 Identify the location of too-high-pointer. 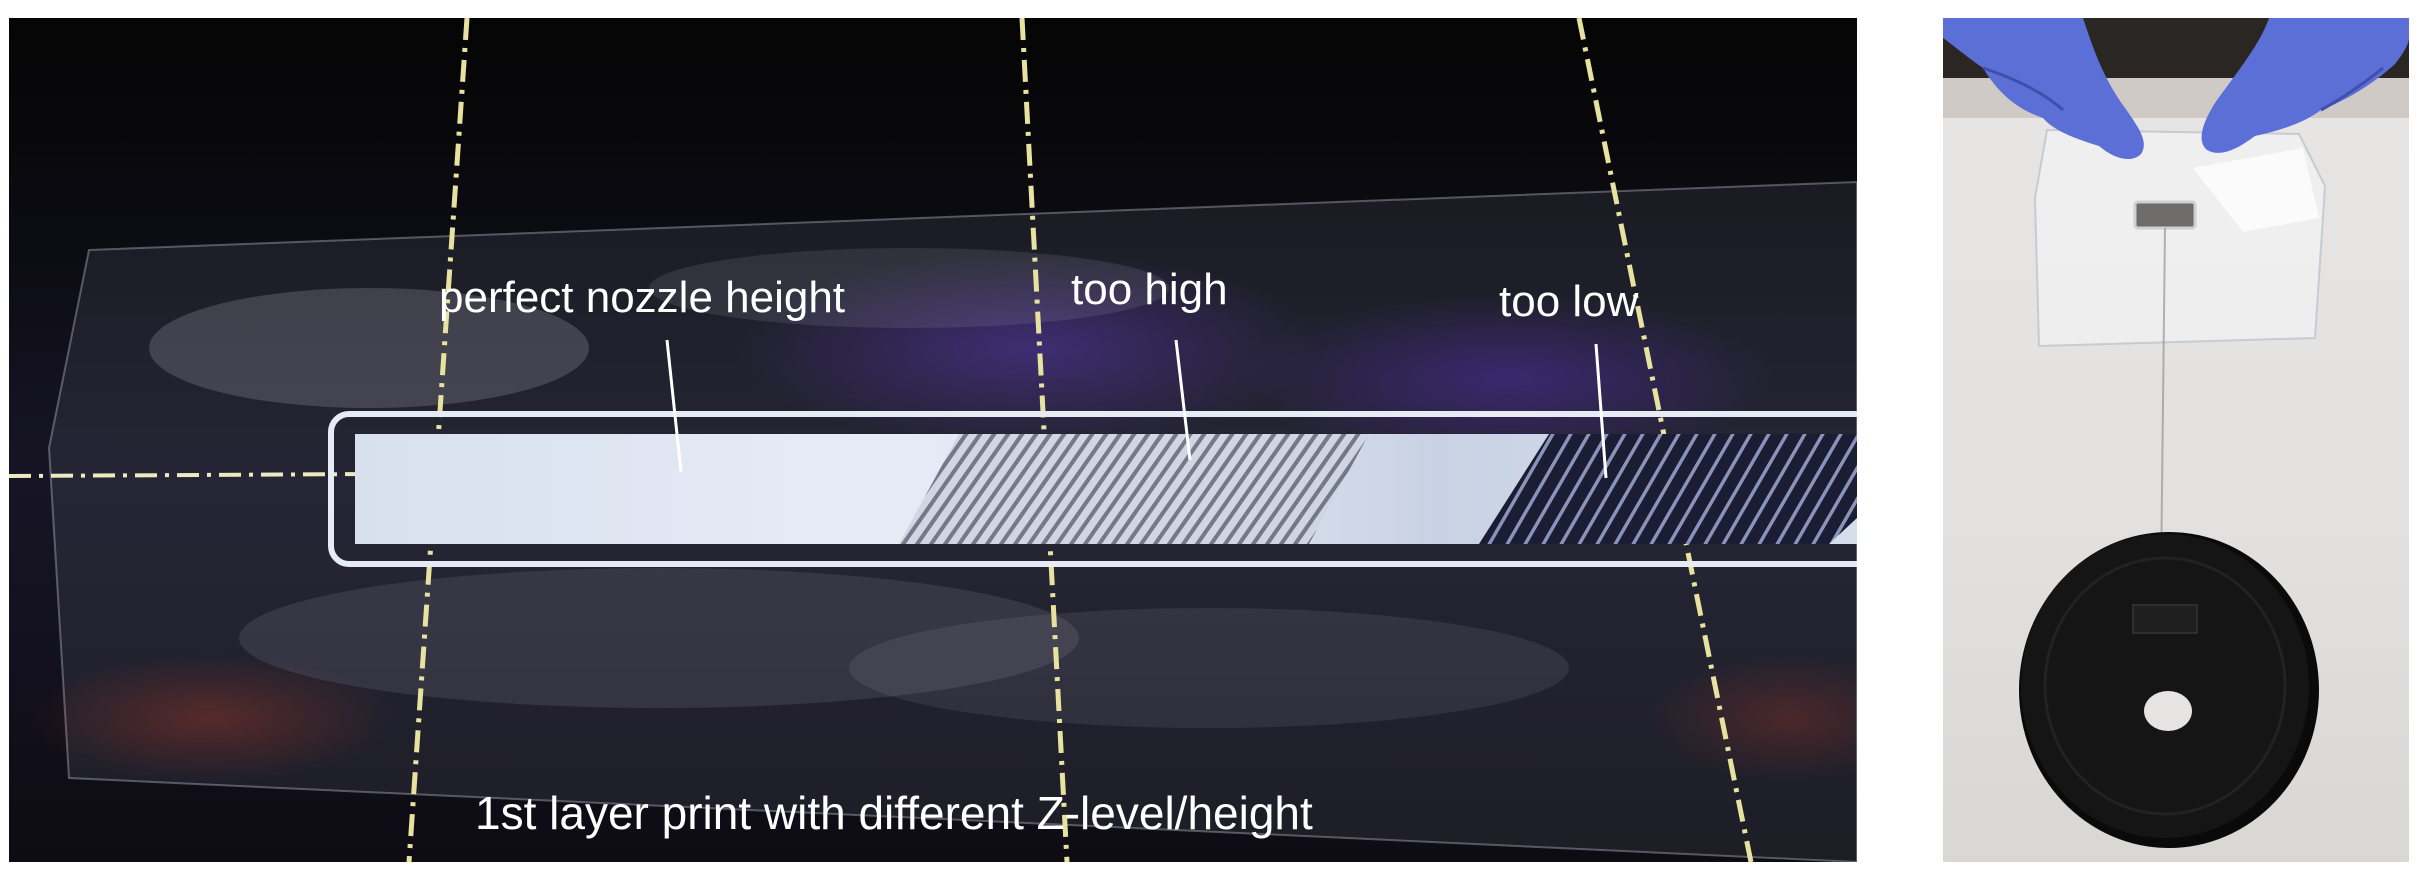
(1183, 400).